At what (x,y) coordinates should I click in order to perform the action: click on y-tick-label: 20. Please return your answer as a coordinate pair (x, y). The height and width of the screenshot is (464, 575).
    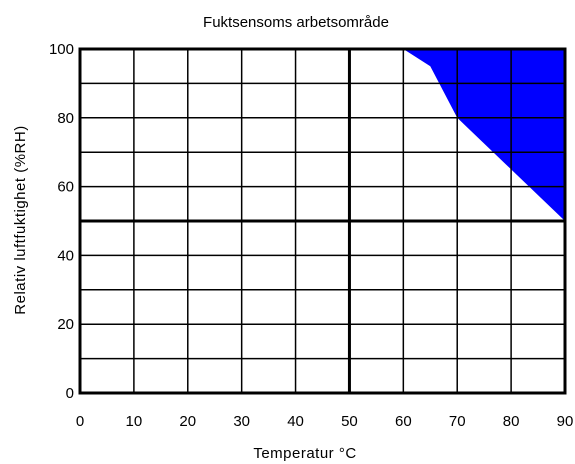
    Looking at the image, I should click on (65, 324).